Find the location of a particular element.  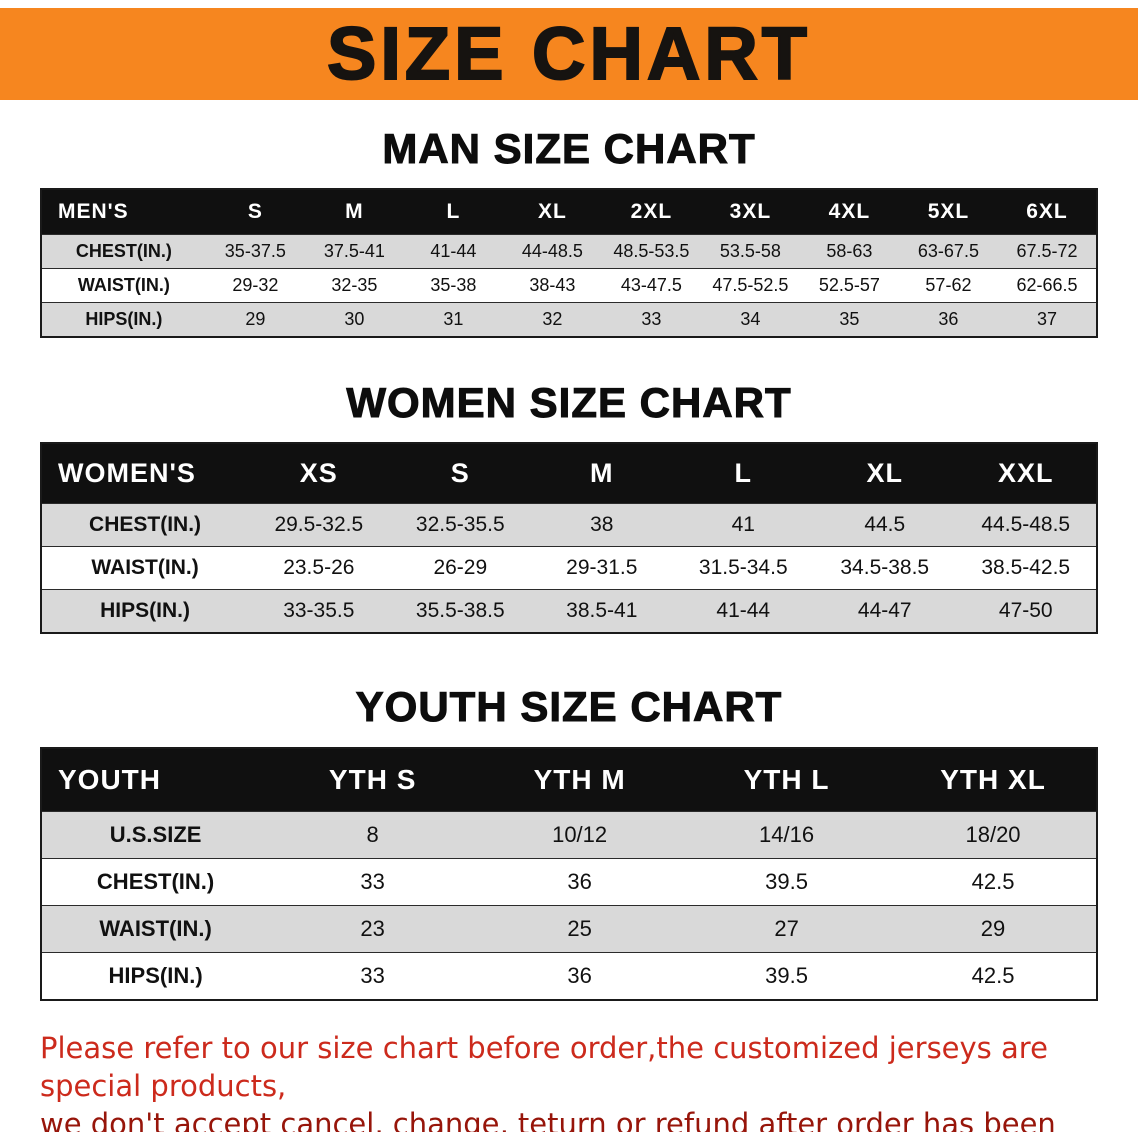

table-row: HIPS(IN.) 33 36 39.5 42.5 is located at coordinates (569, 975).